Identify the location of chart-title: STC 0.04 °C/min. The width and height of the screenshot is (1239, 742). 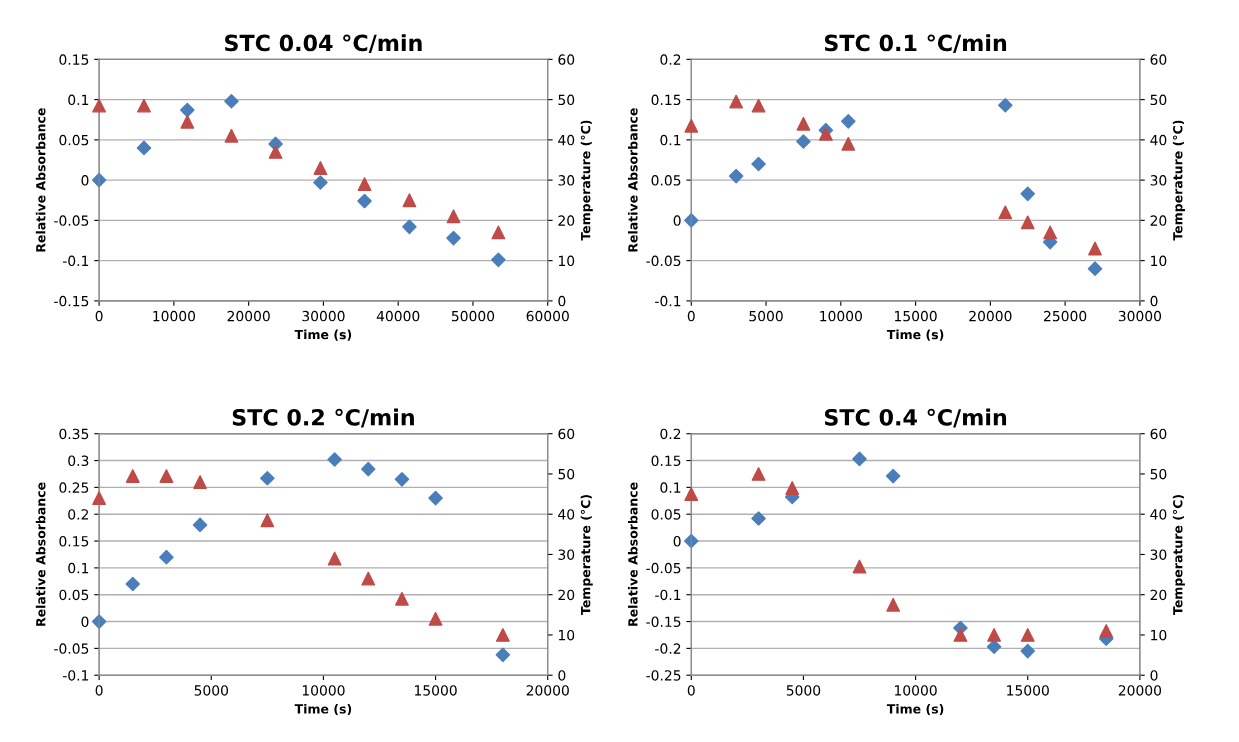
(323, 44).